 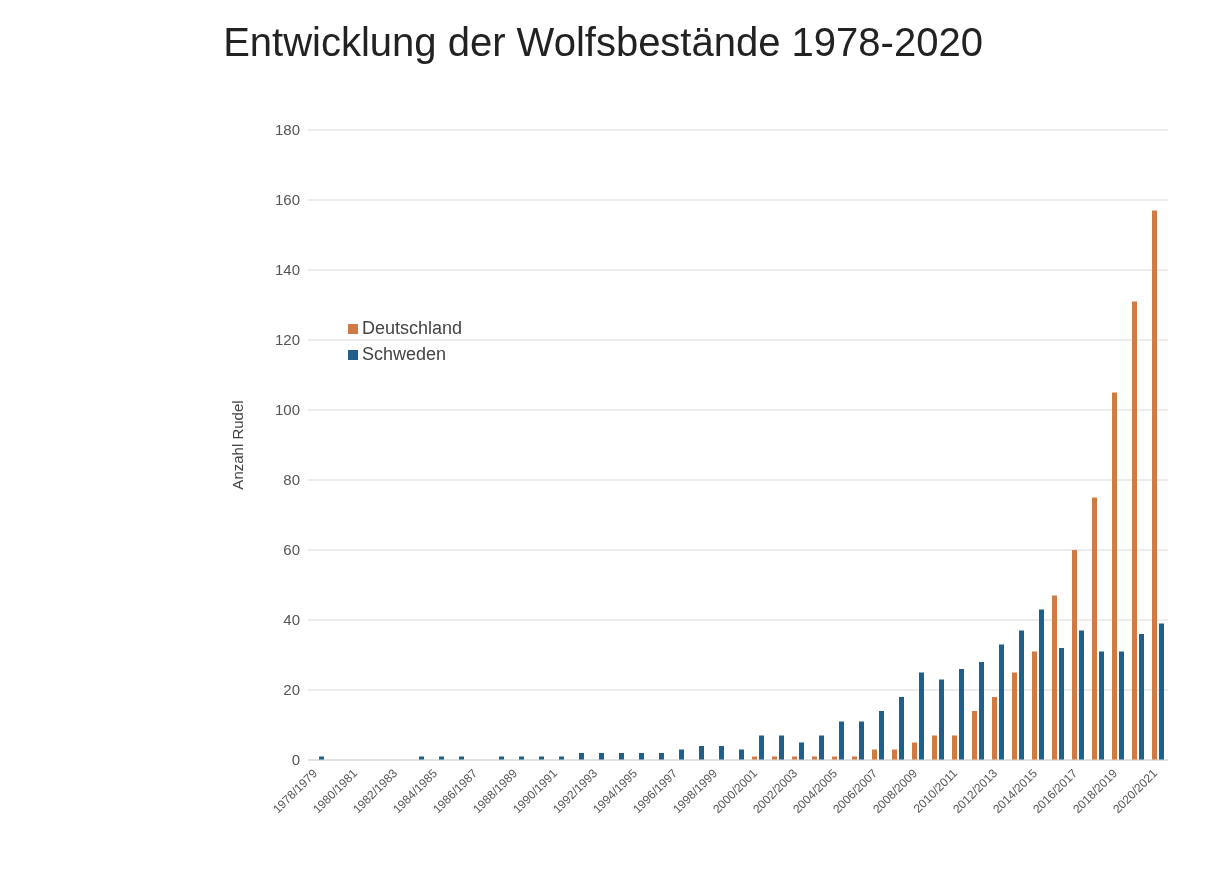 I want to click on y-tick-label: 140, so click(x=287, y=270).